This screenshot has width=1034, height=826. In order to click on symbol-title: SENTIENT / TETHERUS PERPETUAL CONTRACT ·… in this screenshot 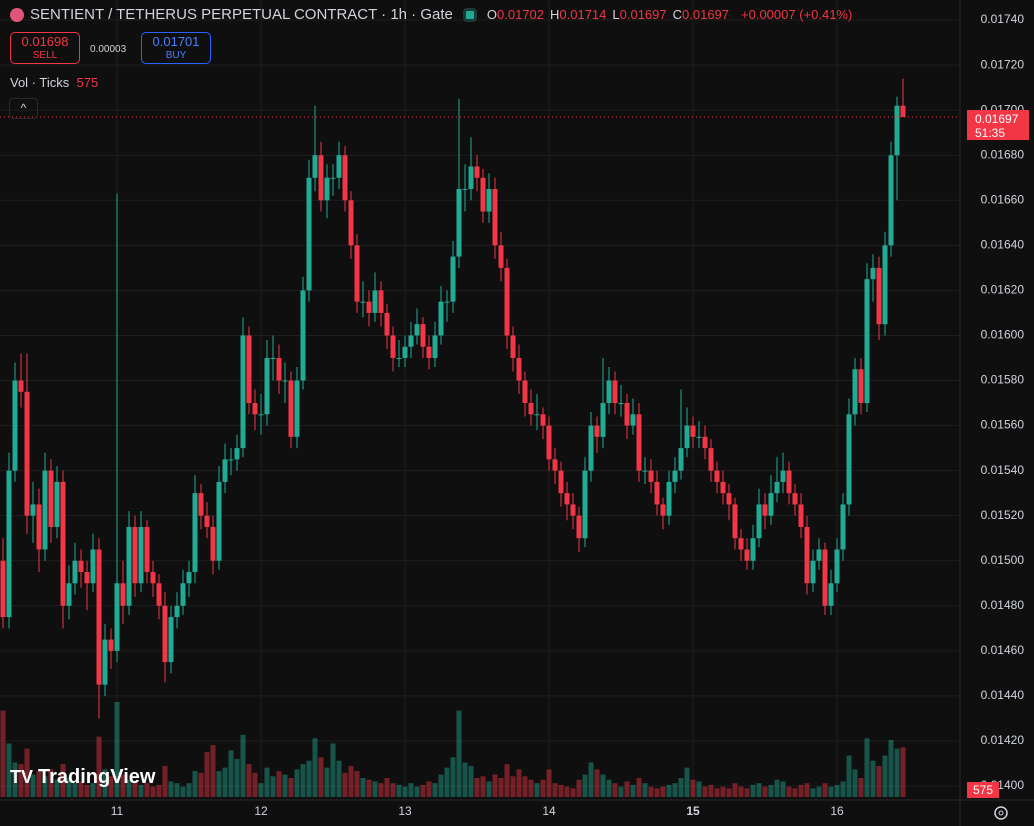, I will do `click(241, 14)`.